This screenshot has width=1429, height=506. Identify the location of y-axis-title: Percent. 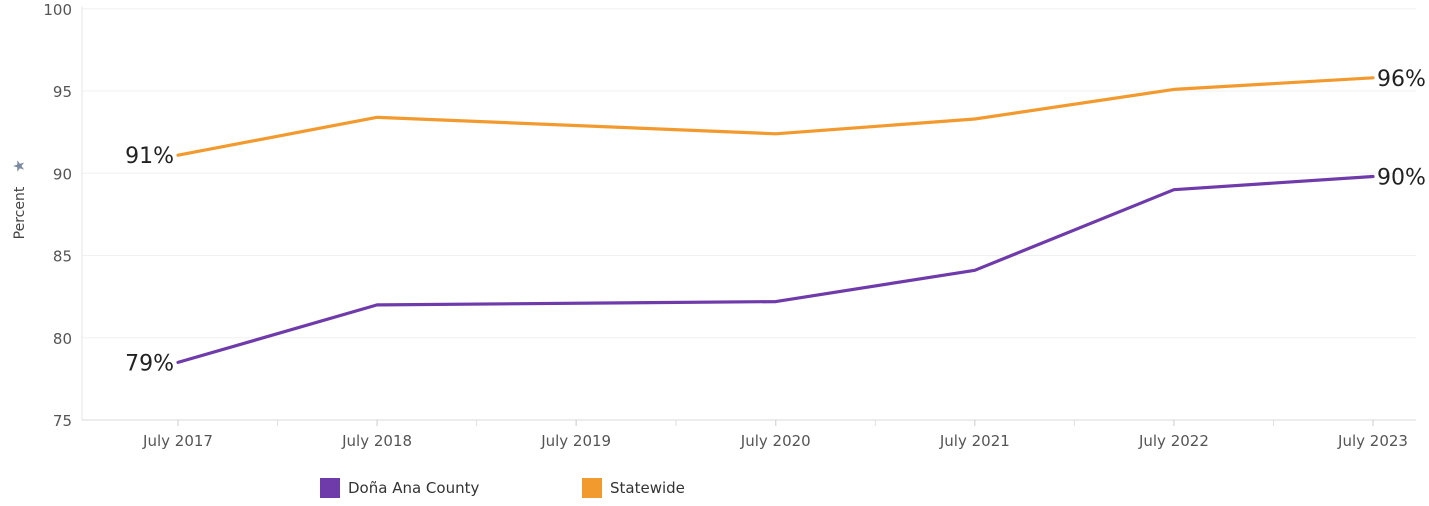
(20, 212).